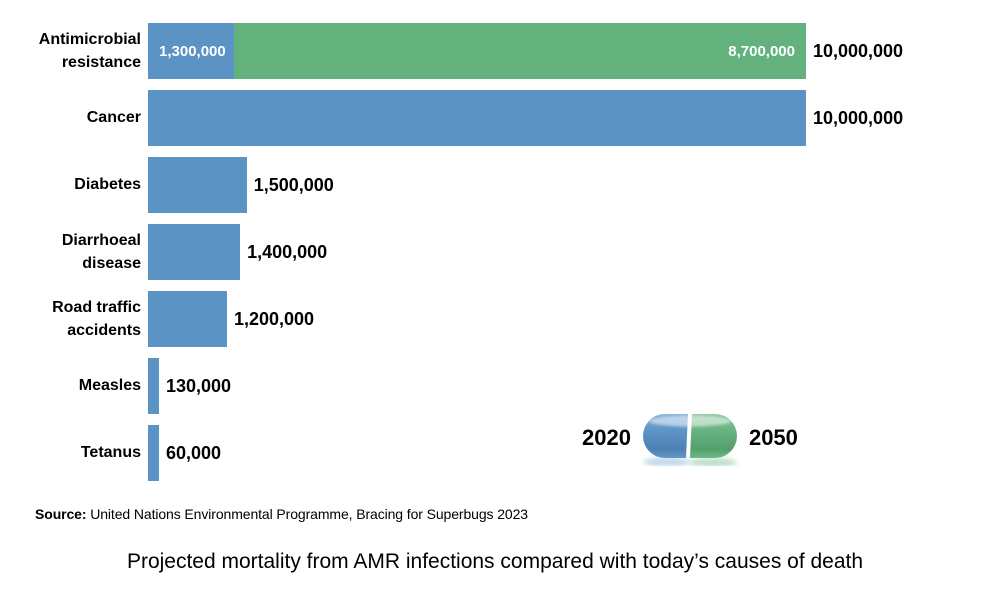 The image size is (990, 590). I want to click on bar-area: 1,200,000, so click(231, 319).